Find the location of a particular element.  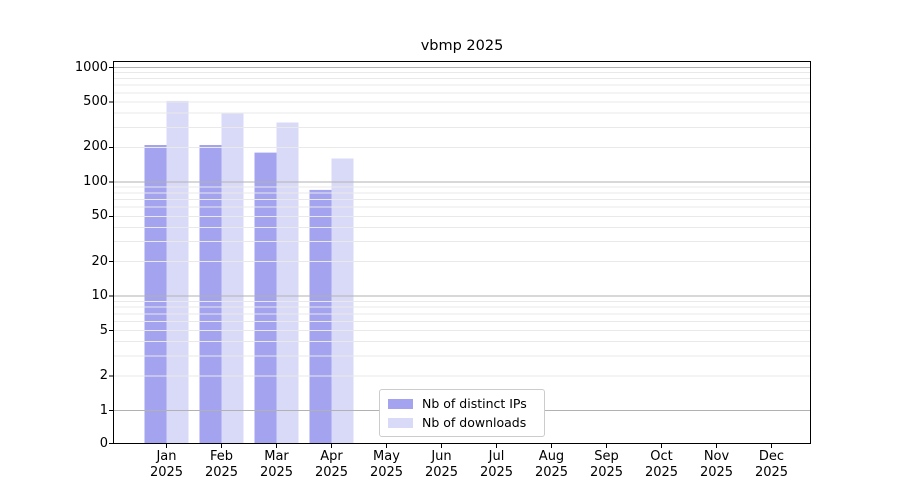

x-axis-tick-label: Sep 2025 is located at coordinates (607, 465).